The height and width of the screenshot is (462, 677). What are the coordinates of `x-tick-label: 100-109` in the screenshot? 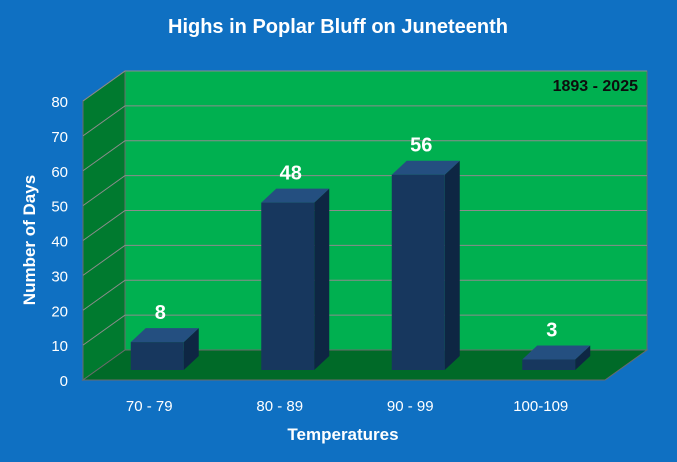 It's located at (540, 406).